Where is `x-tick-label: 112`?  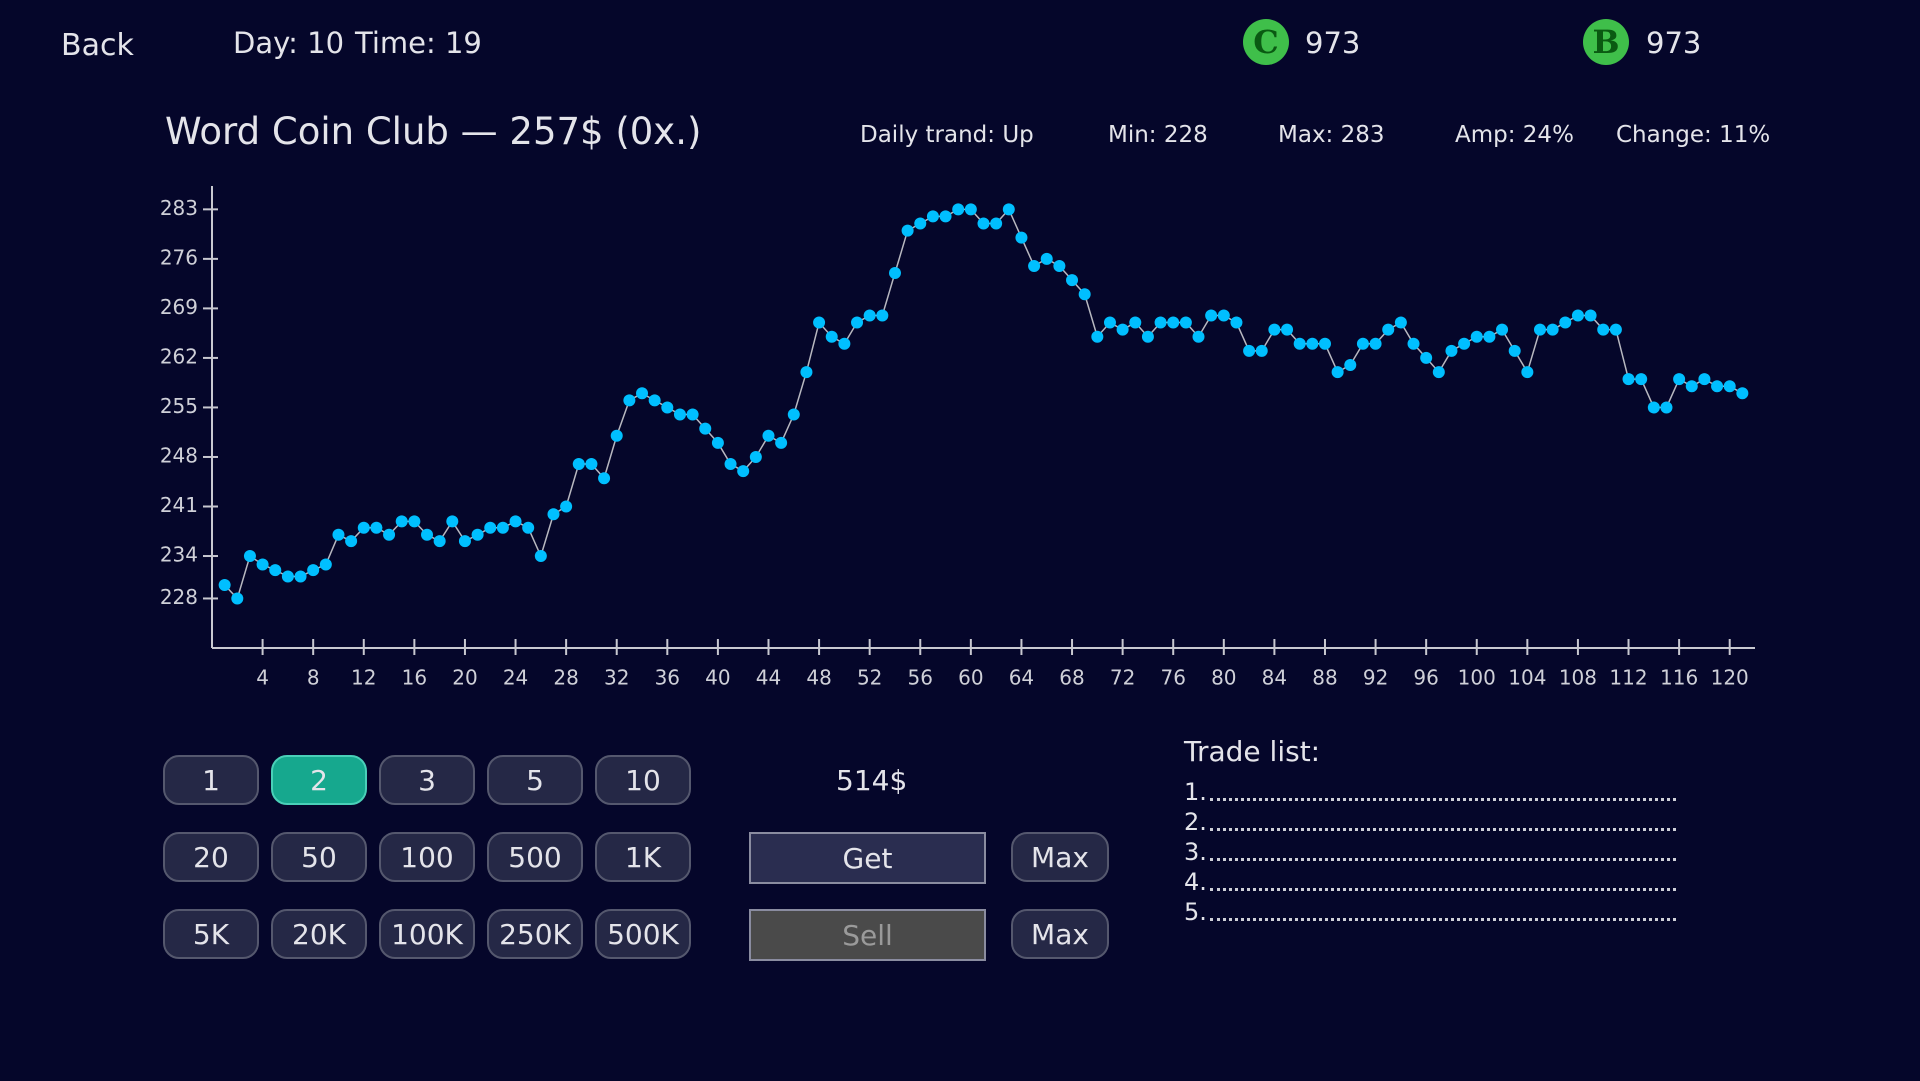
x-tick-label: 112 is located at coordinates (1628, 678).